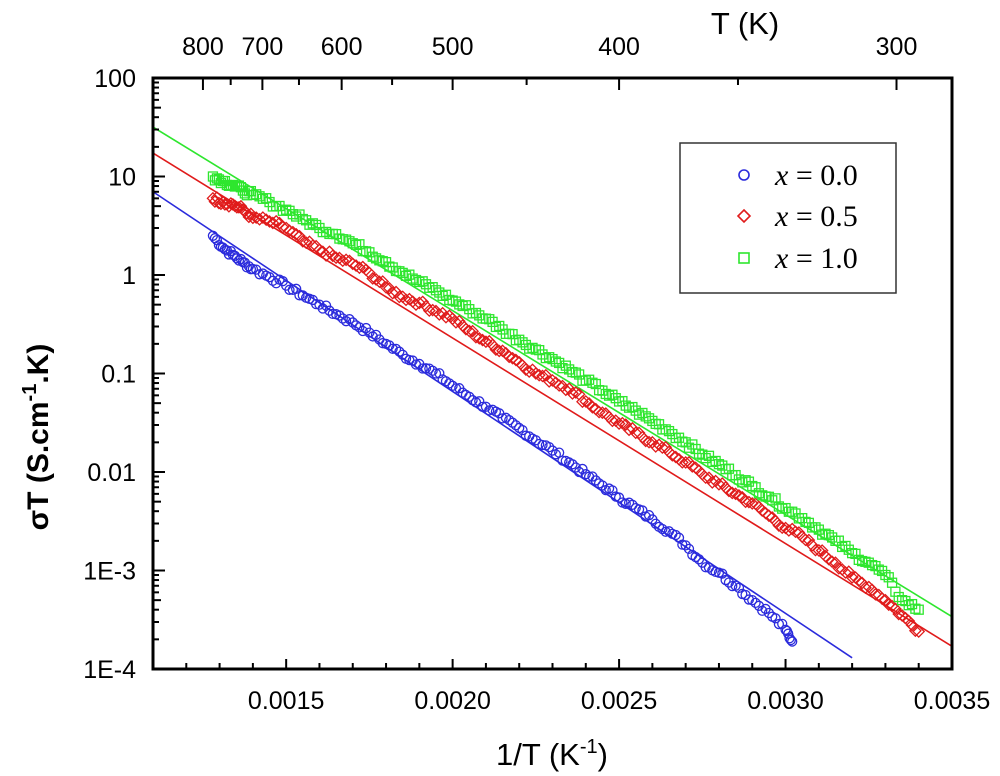  Describe the element at coordinates (744, 216) in the screenshot. I see `legend-marker-diamond-icon` at that location.